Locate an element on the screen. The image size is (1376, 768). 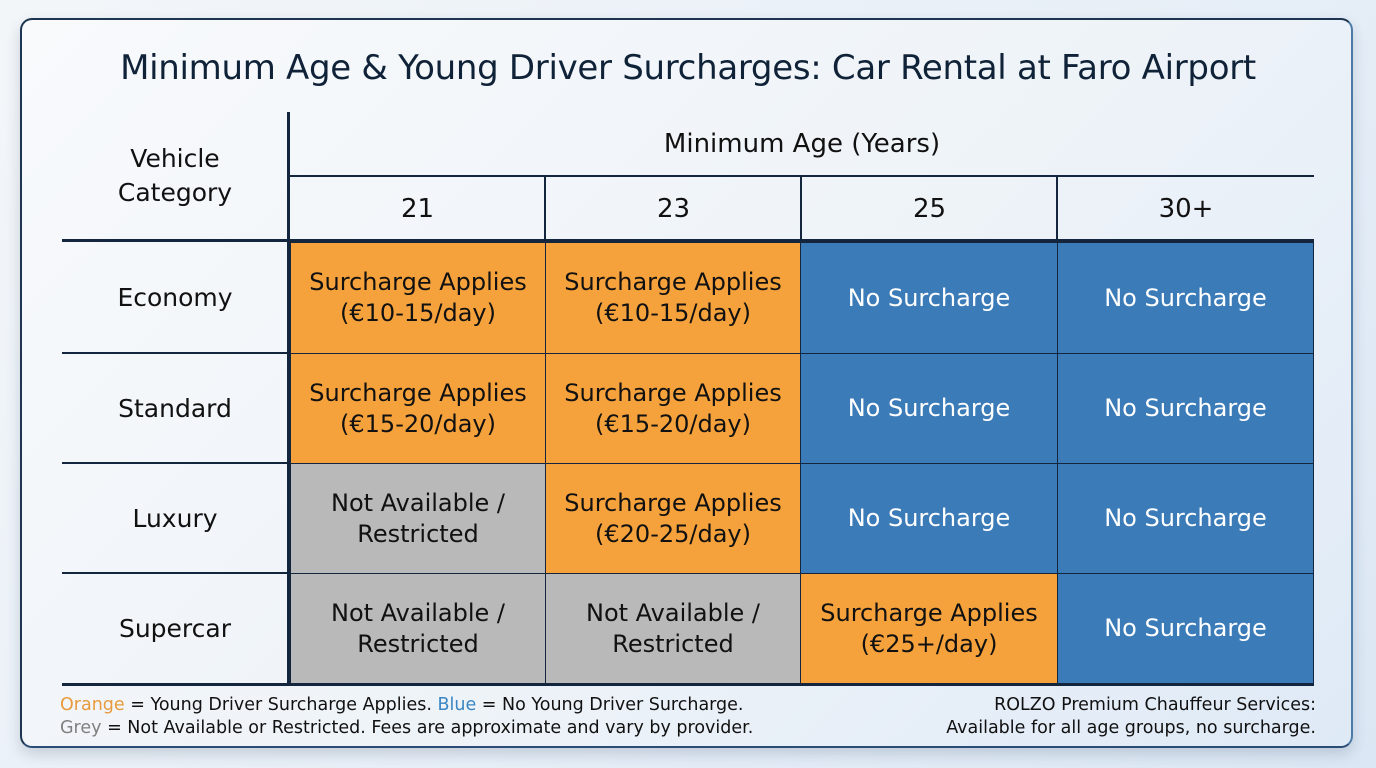
legend-blue-text: = No Young Driver Surcharge. is located at coordinates (610, 705).